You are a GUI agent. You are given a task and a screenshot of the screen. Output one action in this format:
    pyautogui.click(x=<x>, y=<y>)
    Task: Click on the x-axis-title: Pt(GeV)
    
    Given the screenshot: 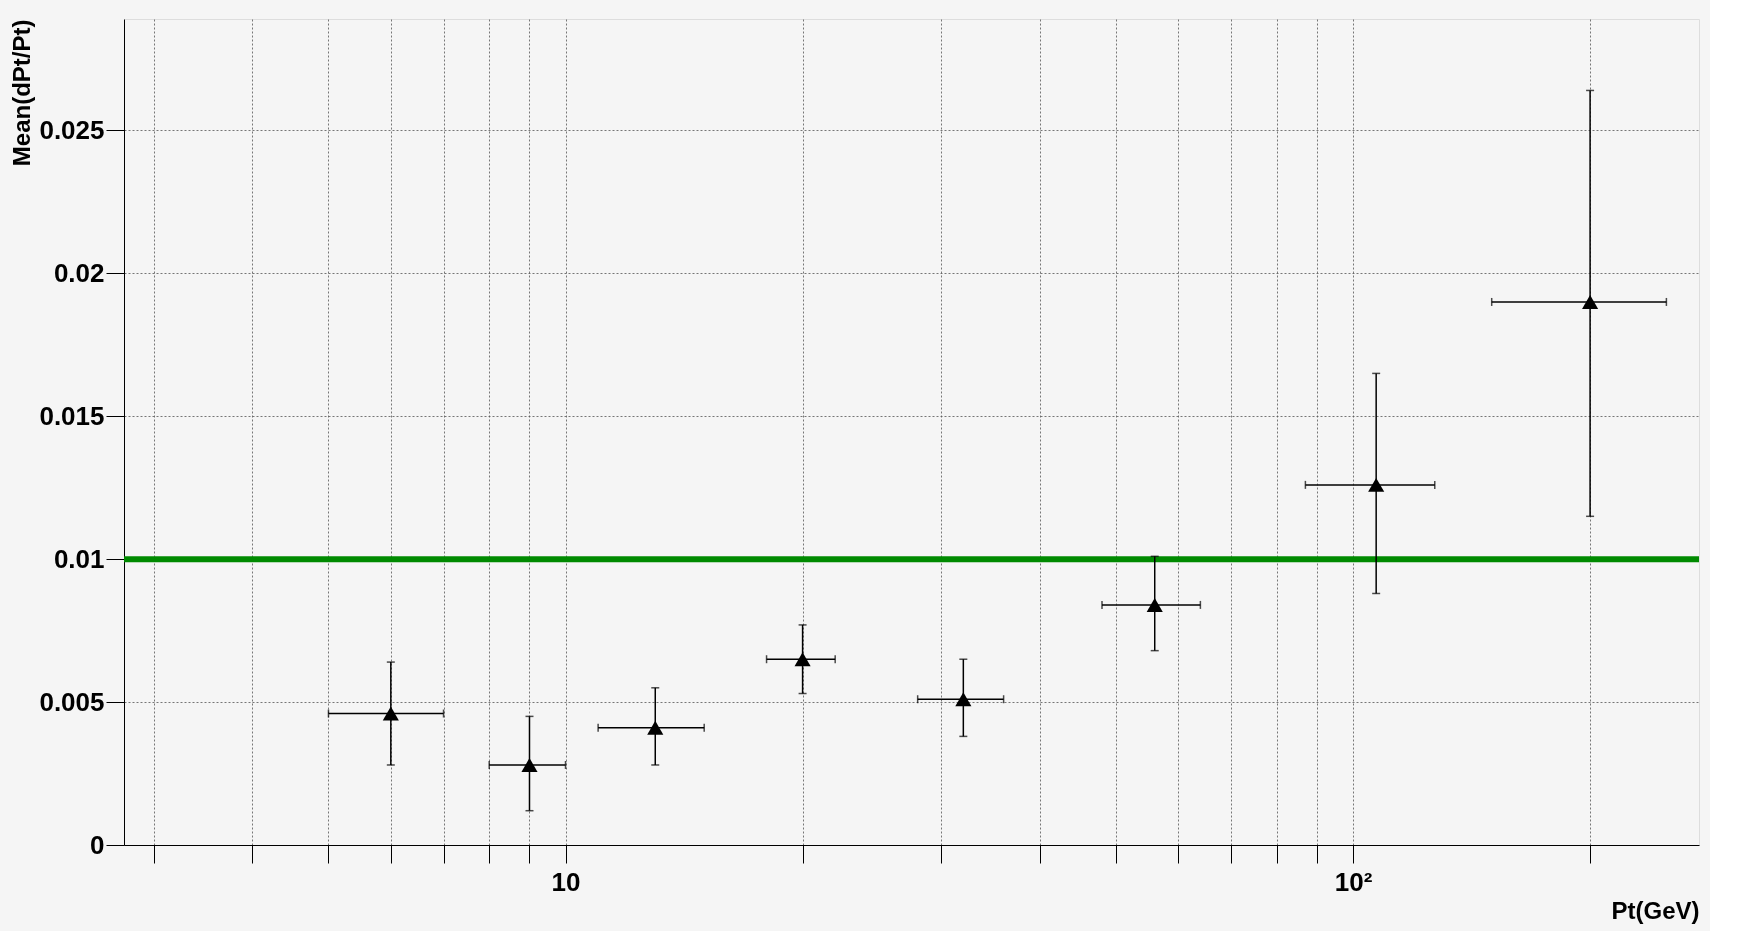 What is the action you would take?
    pyautogui.click(x=1655, y=910)
    